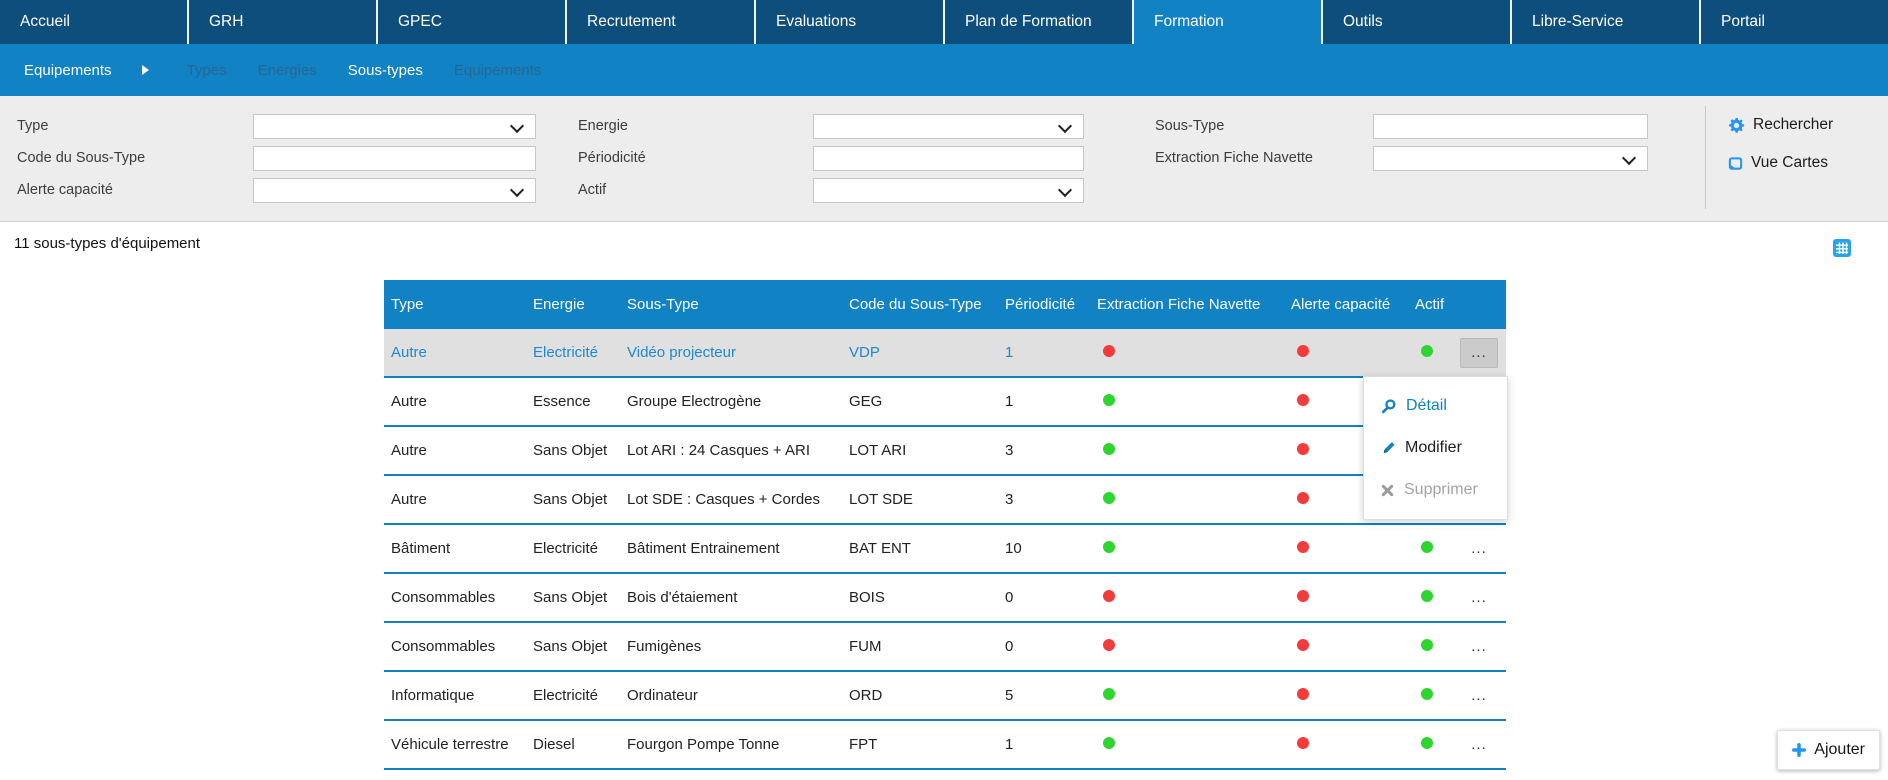 The height and width of the screenshot is (780, 1888). Describe the element at coordinates (1735, 163) in the screenshot. I see `card-icon` at that location.